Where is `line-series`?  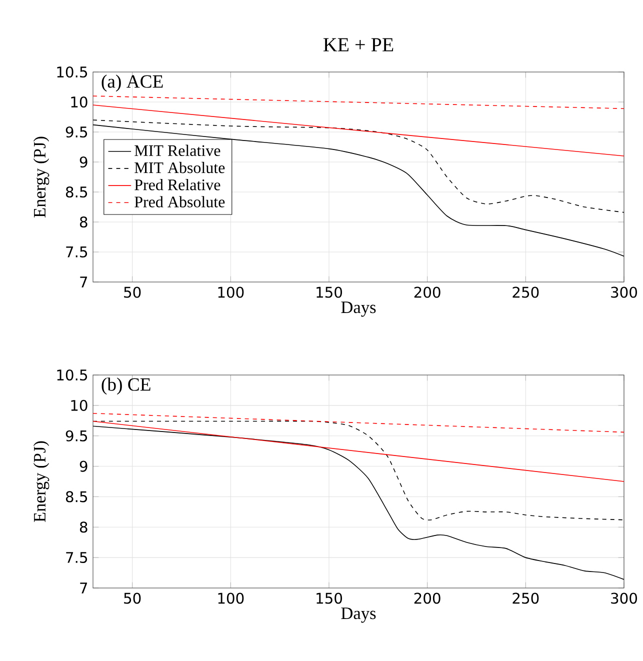 line-series is located at coordinates (358, 166).